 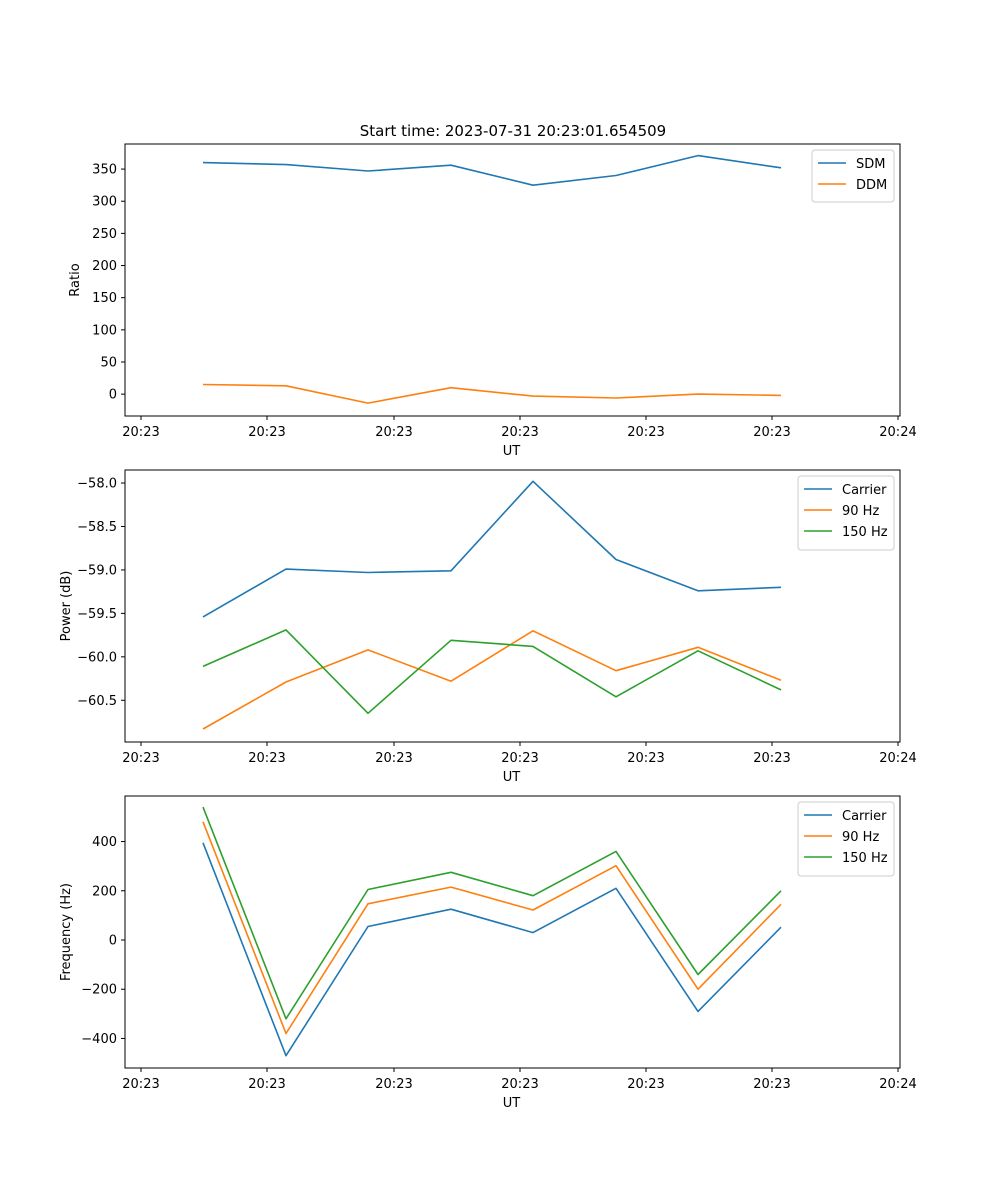 I want to click on panel1-y-tick-label: −58.5, so click(x=97, y=527).